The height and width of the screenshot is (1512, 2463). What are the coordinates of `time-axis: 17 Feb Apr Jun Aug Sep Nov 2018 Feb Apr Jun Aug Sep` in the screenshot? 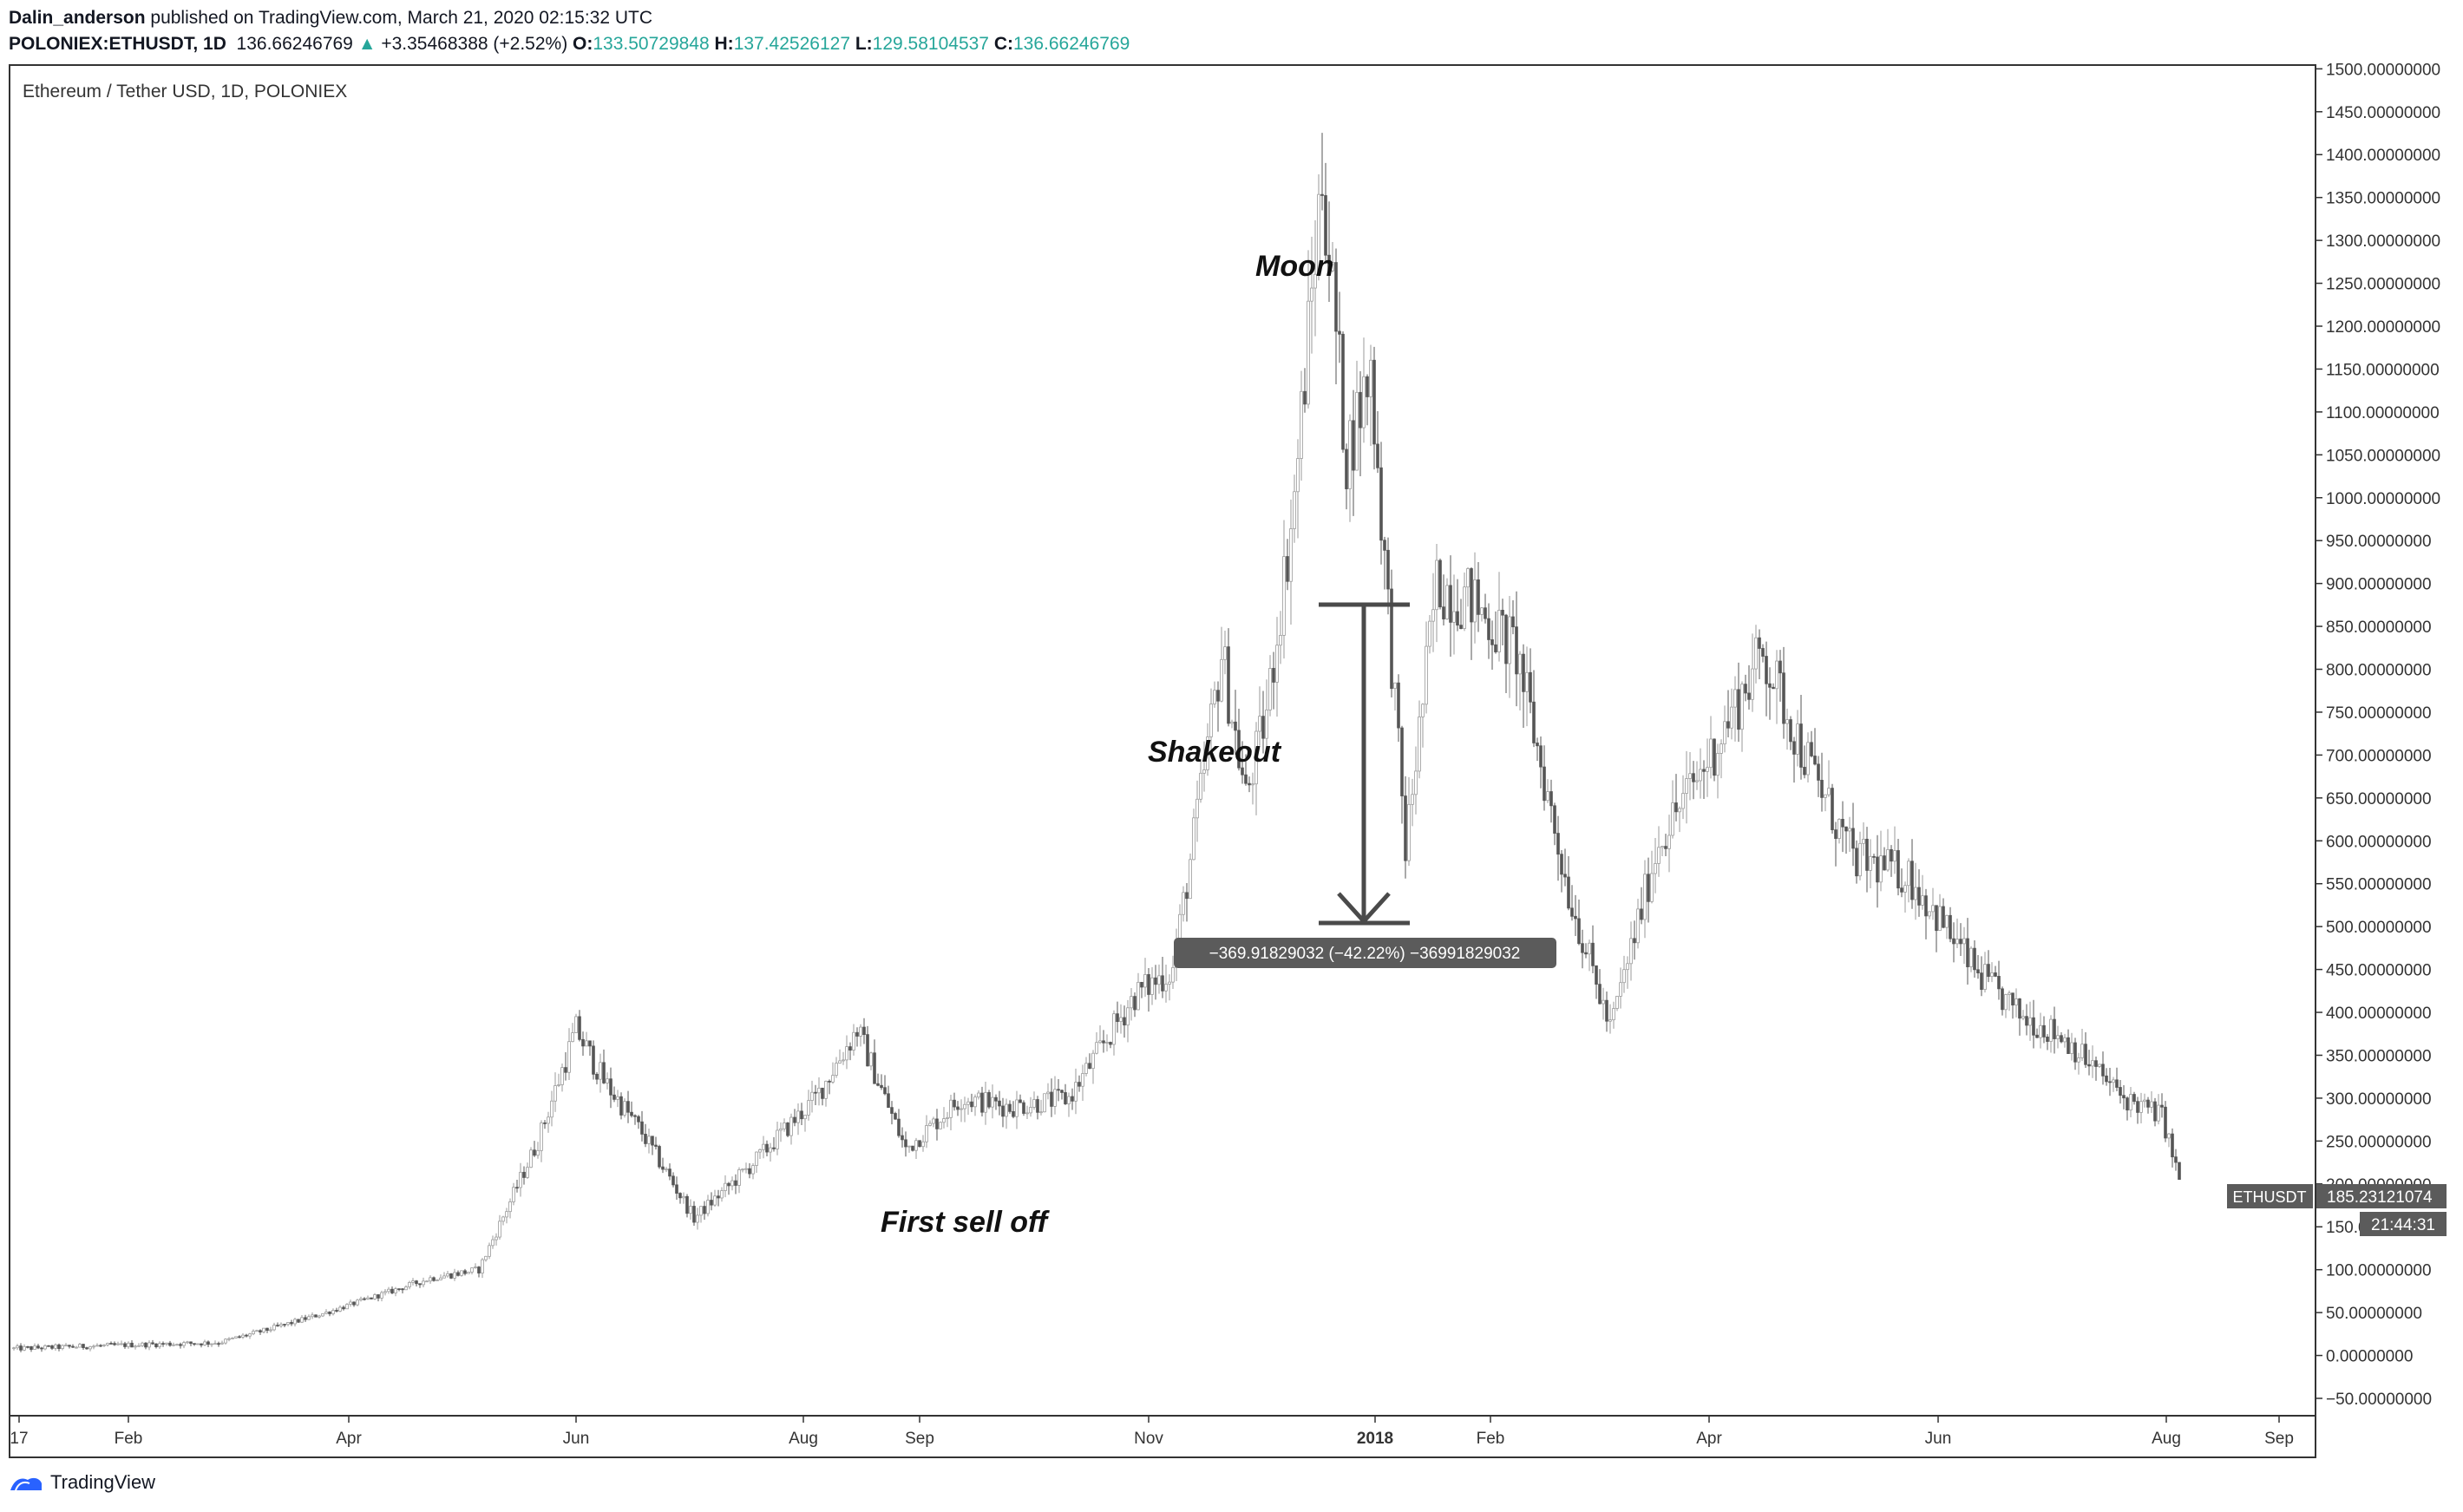 It's located at (1152, 1432).